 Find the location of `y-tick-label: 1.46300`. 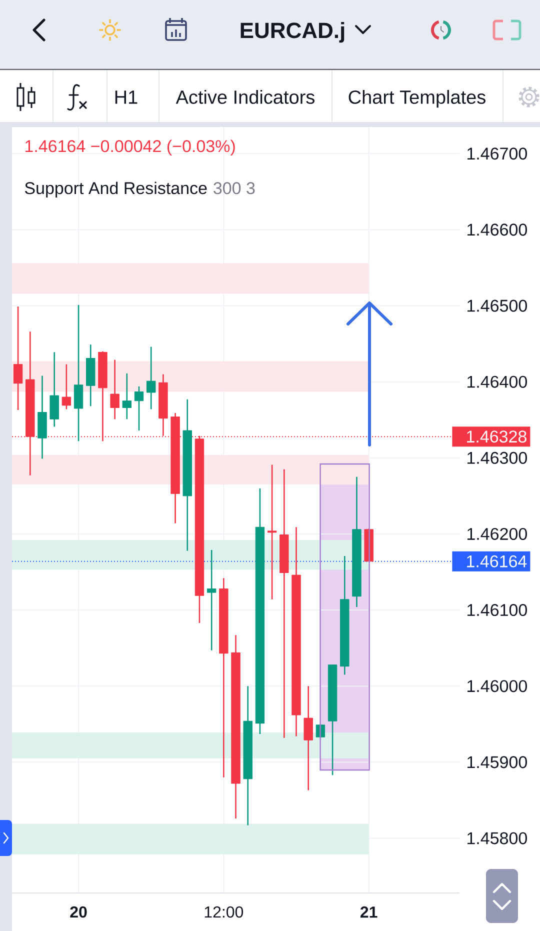

y-tick-label: 1.46300 is located at coordinates (497, 458).